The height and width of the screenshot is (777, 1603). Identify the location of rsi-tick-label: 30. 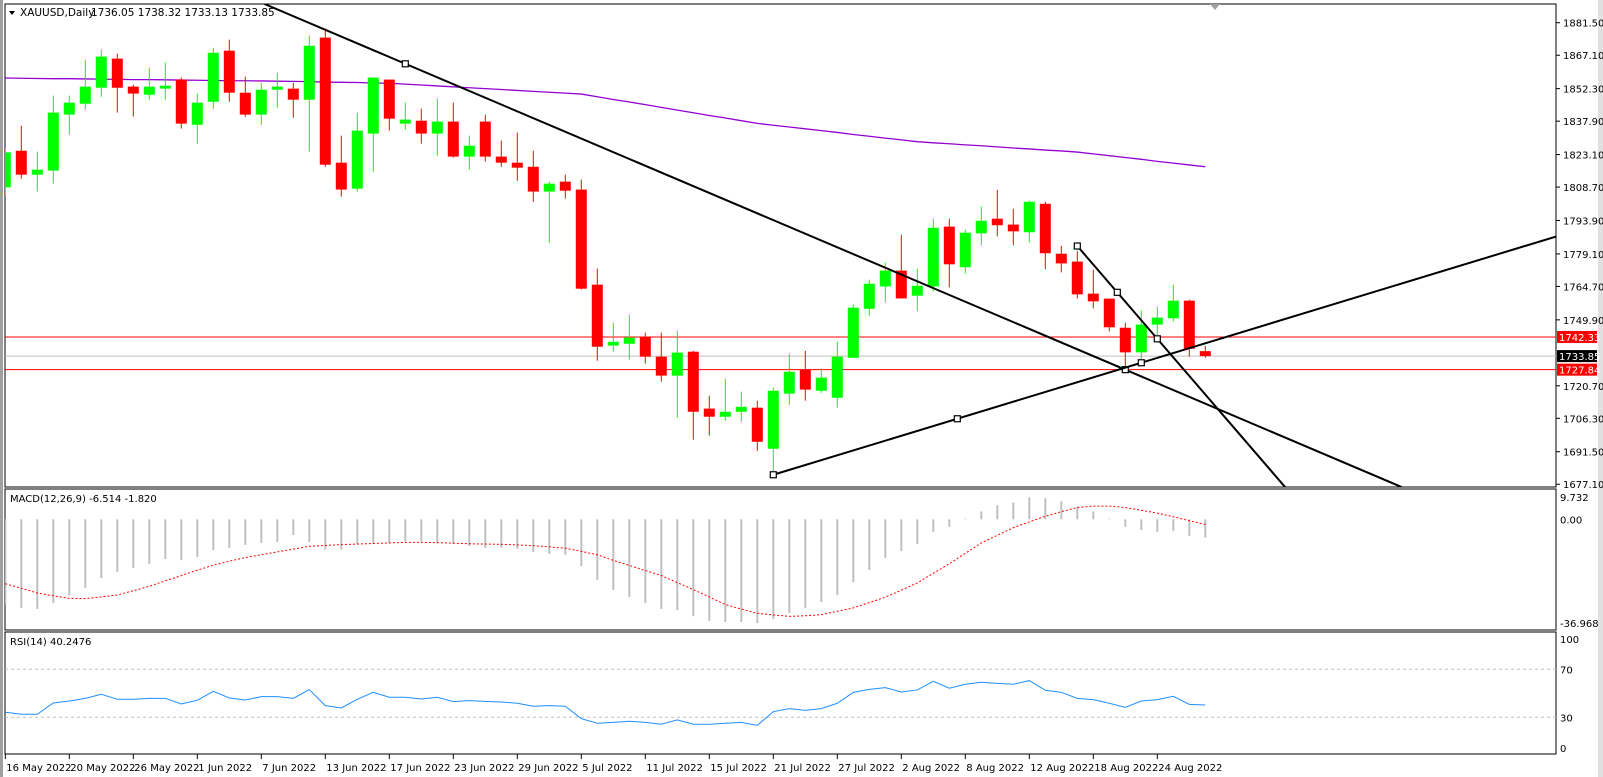
(1566, 718).